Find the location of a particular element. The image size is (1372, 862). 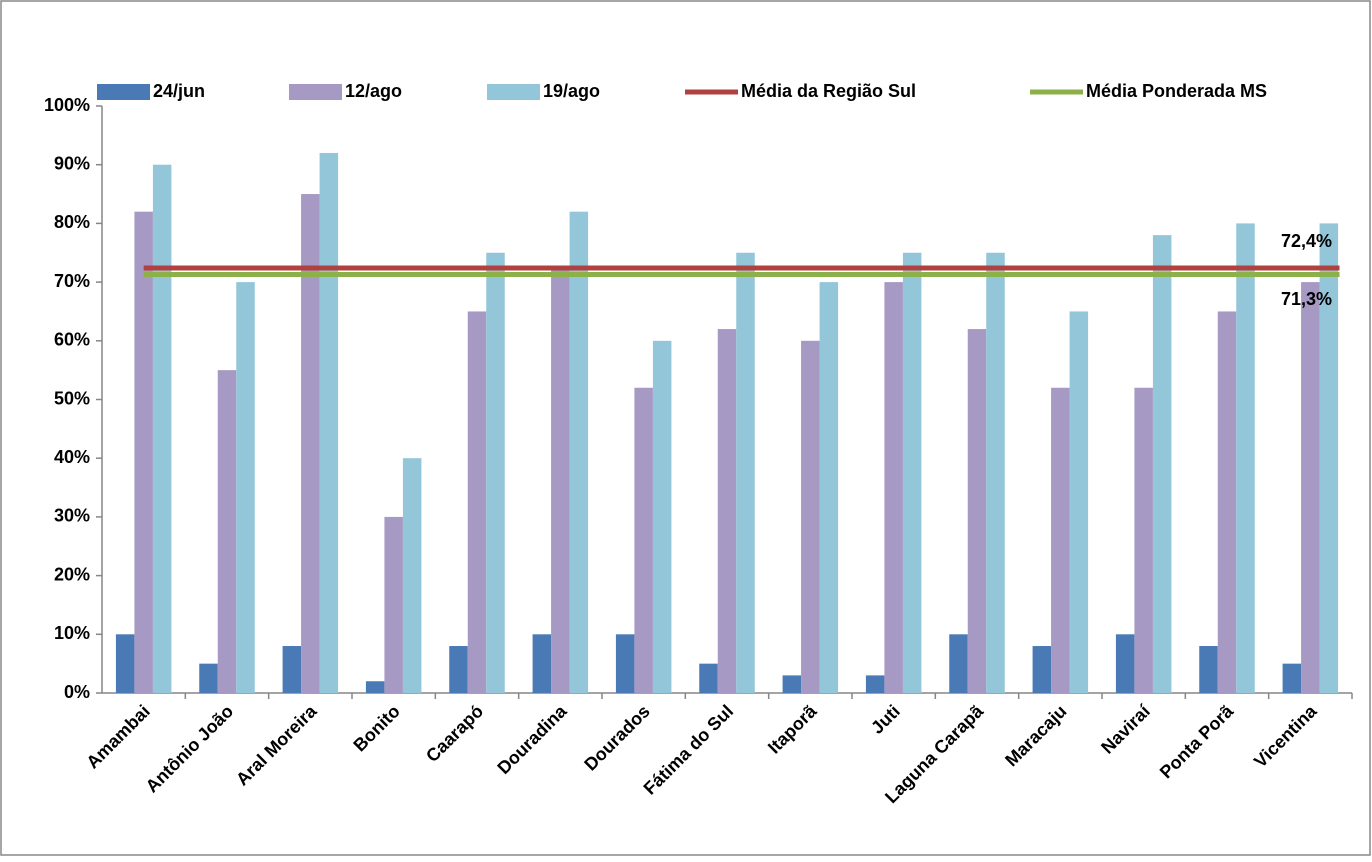

reference-label: 71,3% is located at coordinates (1306, 299).